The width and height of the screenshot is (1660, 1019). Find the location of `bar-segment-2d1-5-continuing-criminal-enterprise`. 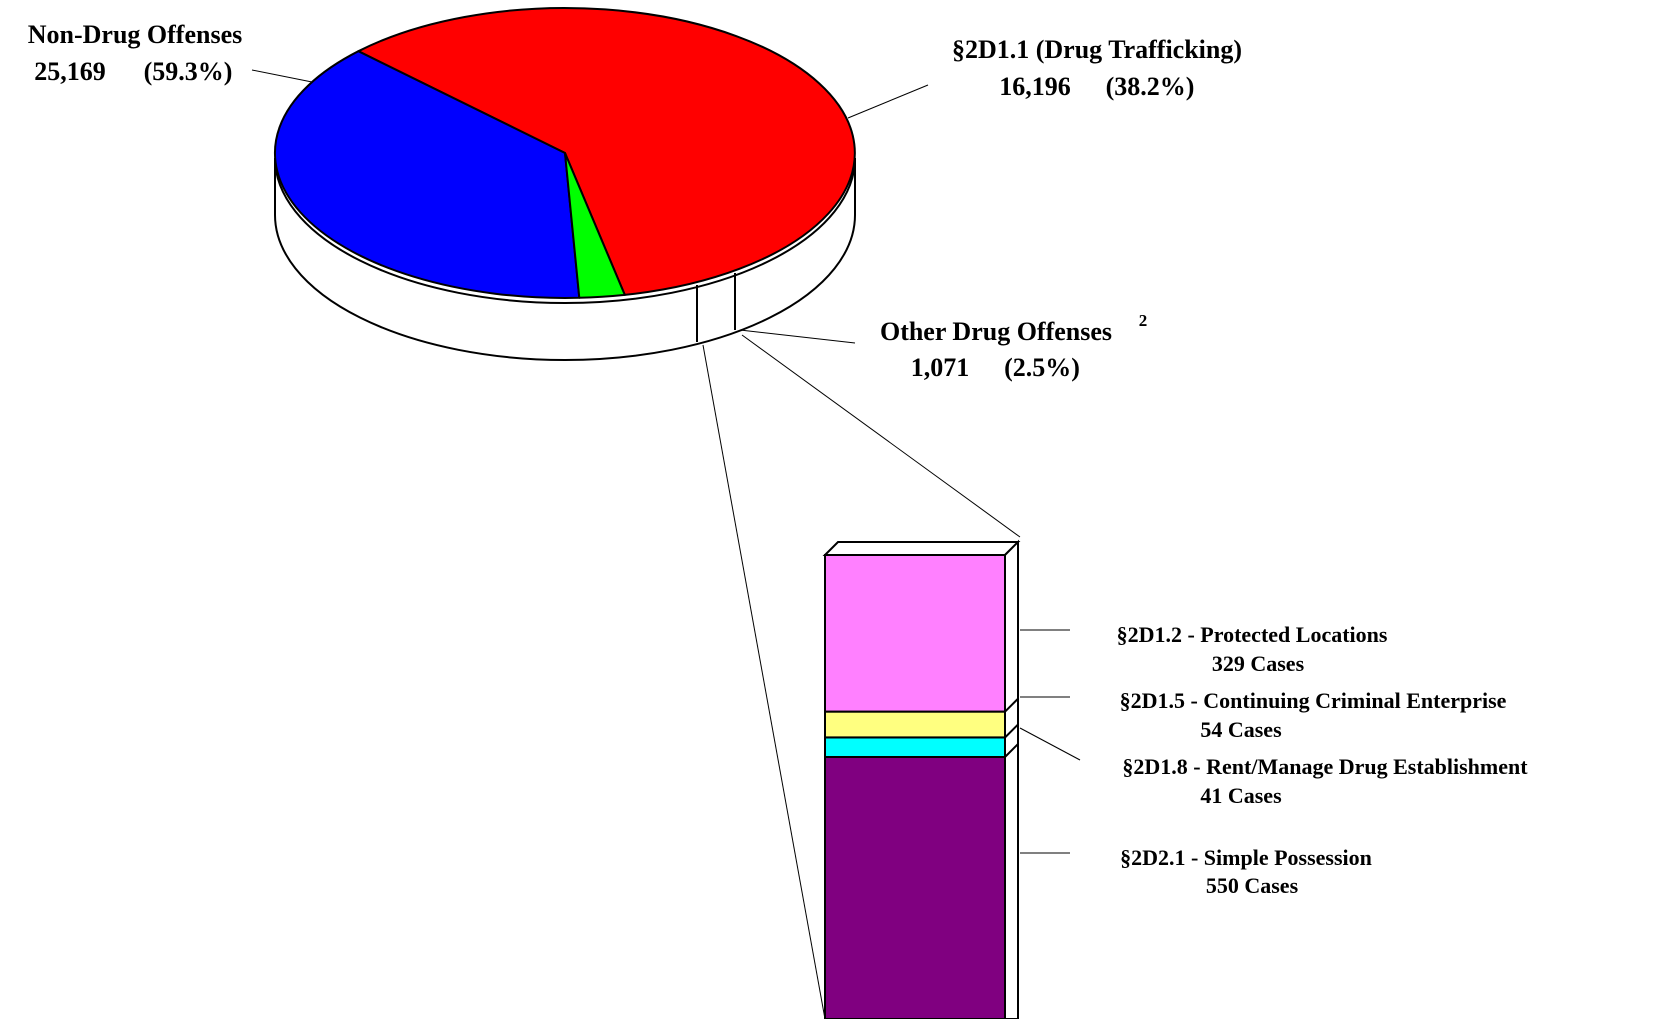

bar-segment-2d1-5-continuing-criminal-enterprise is located at coordinates (915, 724).